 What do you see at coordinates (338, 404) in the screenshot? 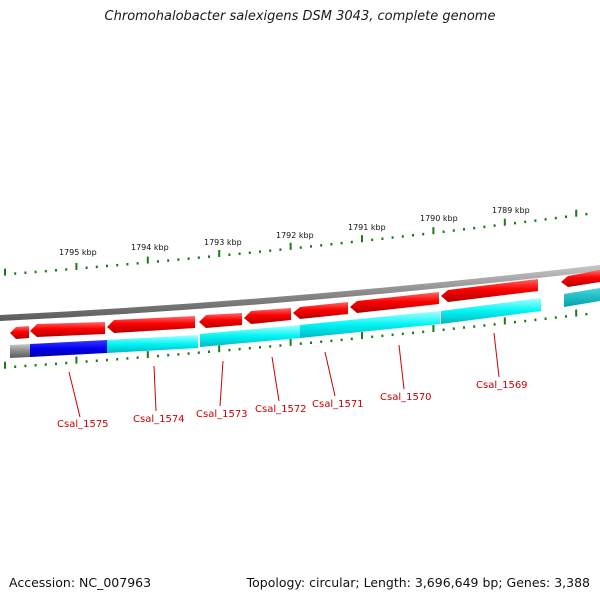
I see `gene-label: Csal_1571` at bounding box center [338, 404].